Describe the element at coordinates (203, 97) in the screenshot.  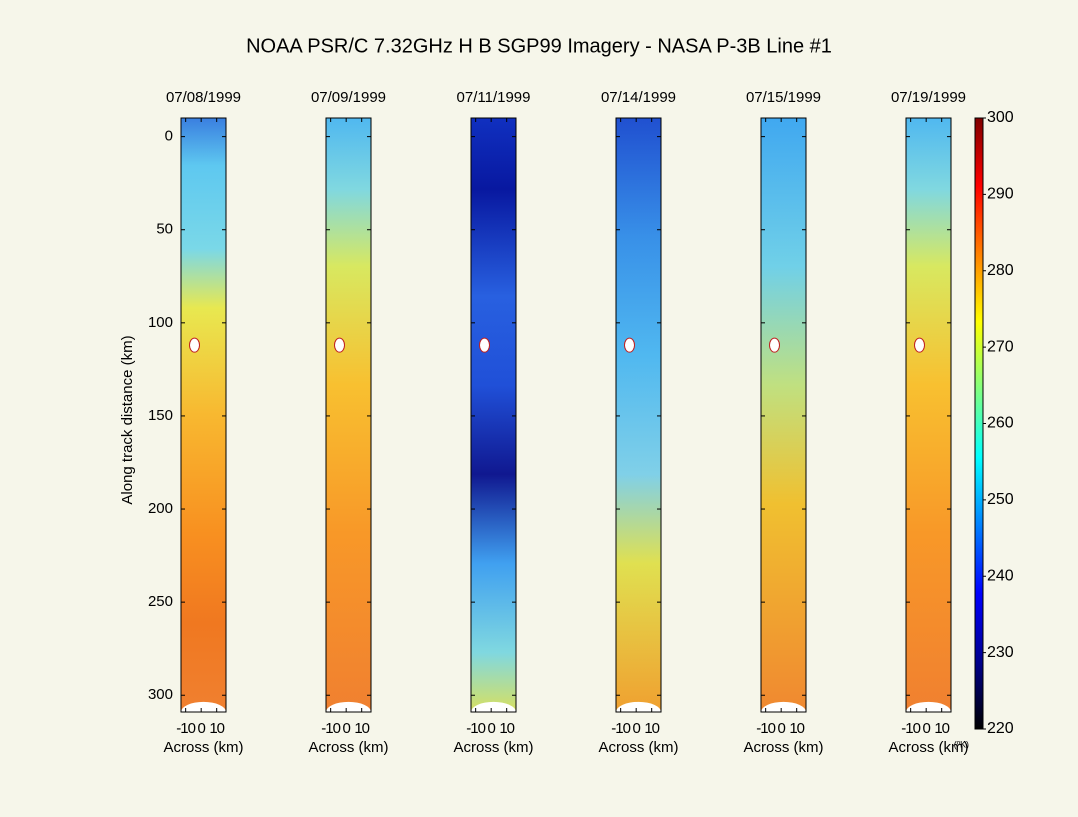
I see `panel-title: 07/08/1999` at that location.